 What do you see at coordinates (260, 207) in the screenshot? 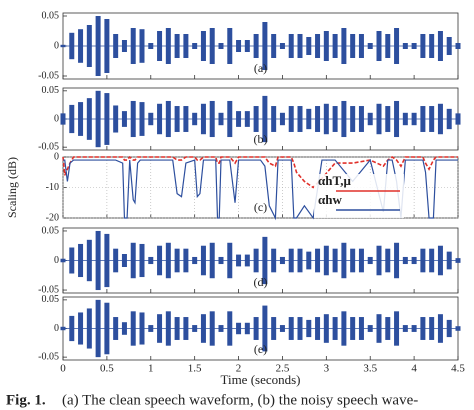
I see `panel-label: (c)` at bounding box center [260, 207].